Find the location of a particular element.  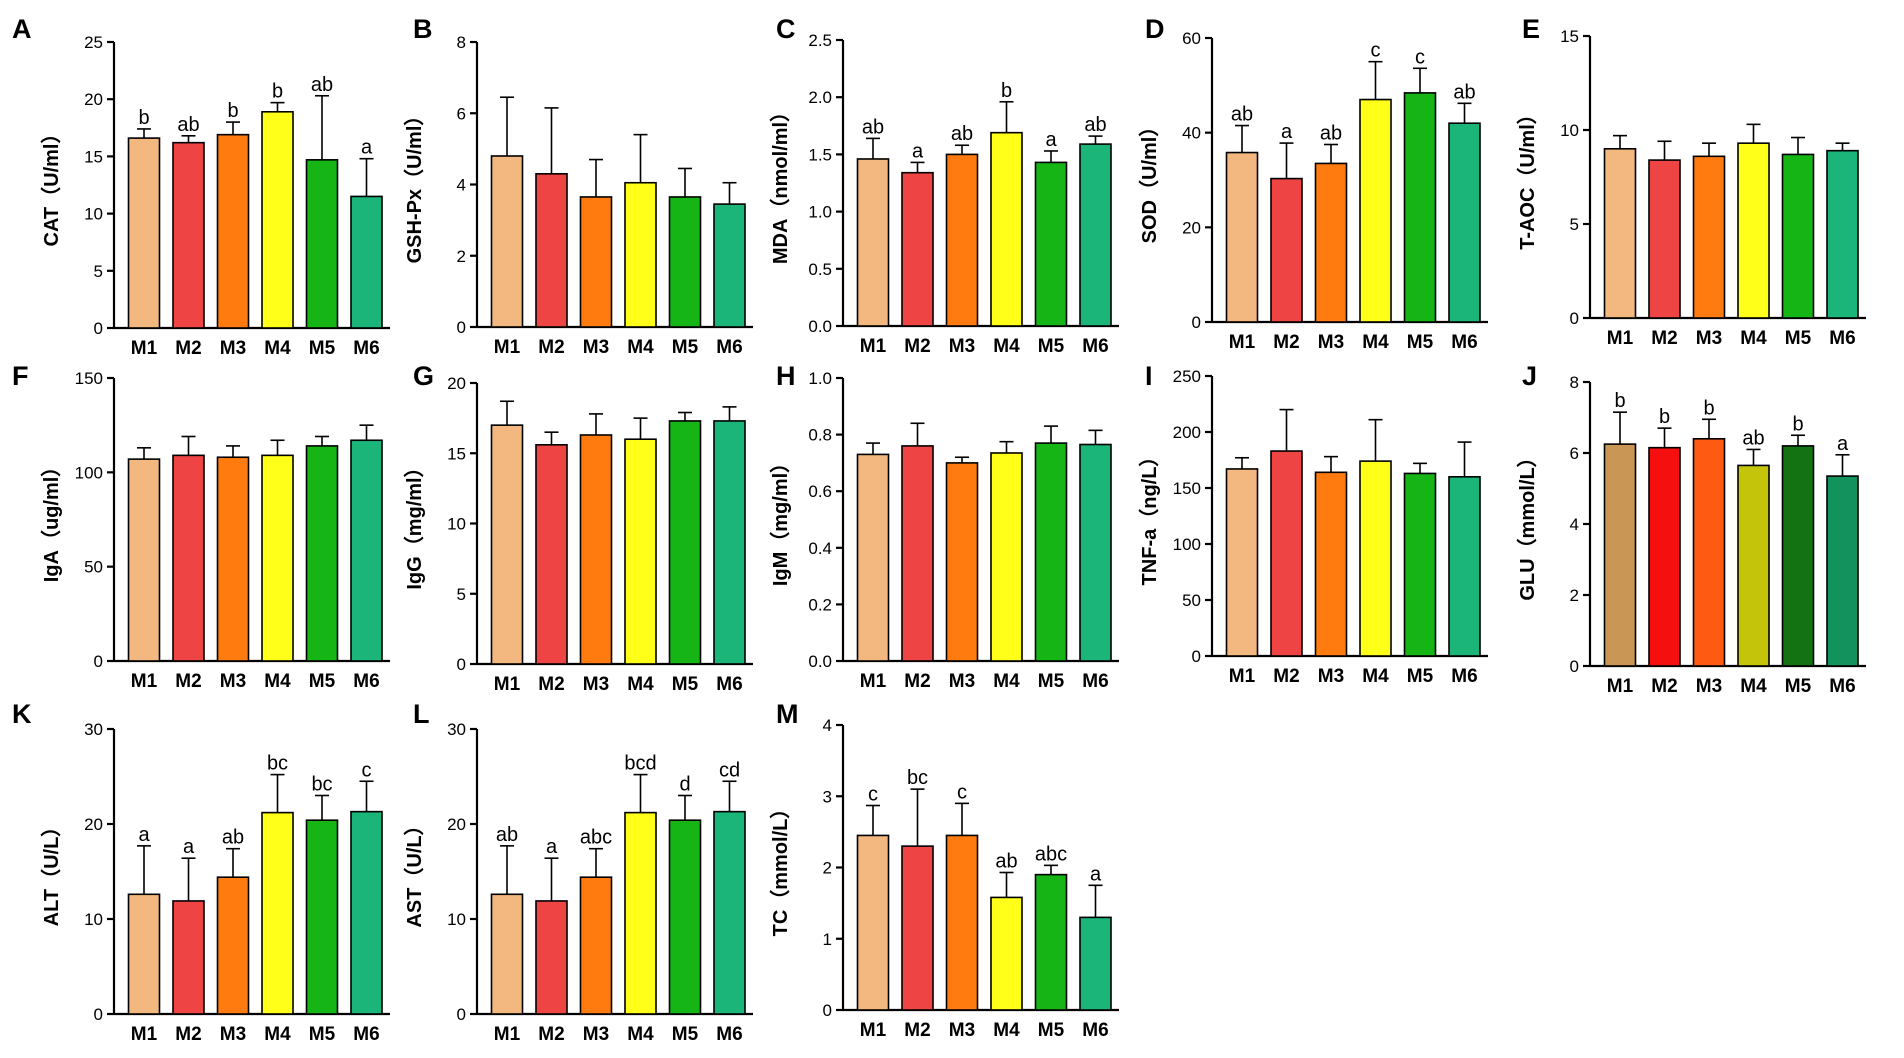

panel-l: L 0 10 20 30 AST（U/L） ab M1 a M2 abc M3 bcd M4 d M5 cd M6 is located at coordinates (578, 872).